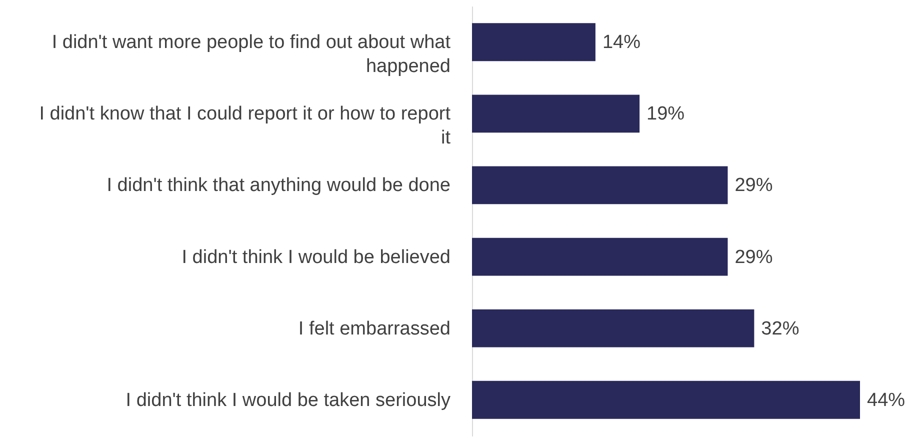  What do you see at coordinates (780, 329) in the screenshot?
I see `data-label: 32%` at bounding box center [780, 329].